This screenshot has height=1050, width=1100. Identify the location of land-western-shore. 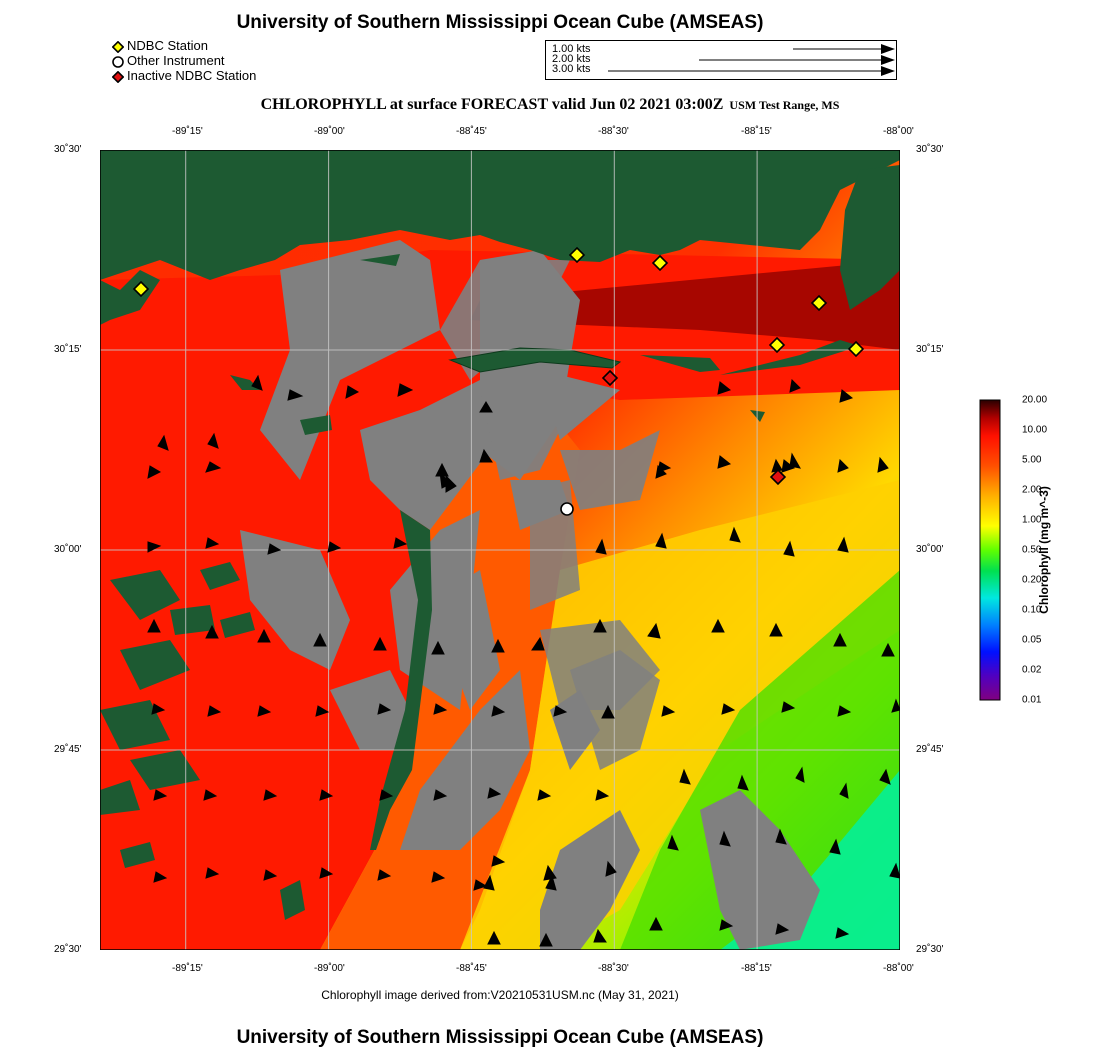
(130, 297).